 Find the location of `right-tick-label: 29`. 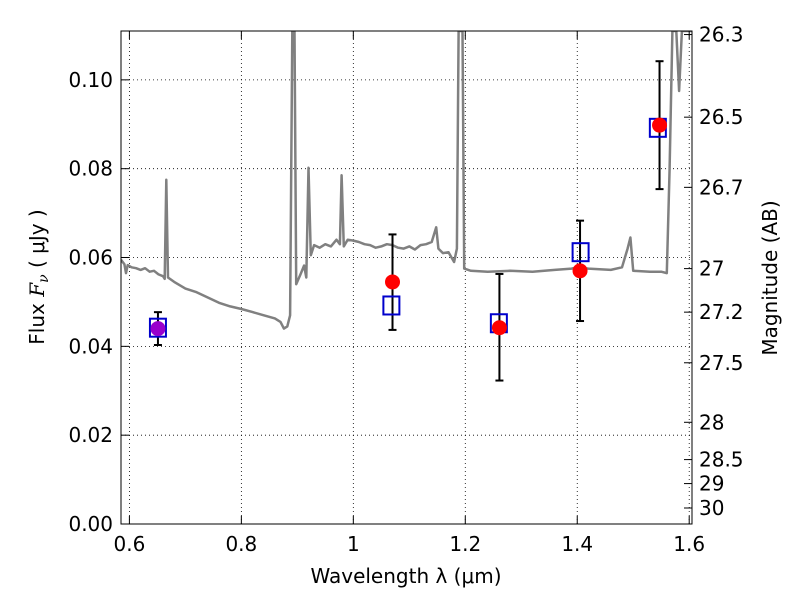

right-tick-label: 29 is located at coordinates (711, 484).